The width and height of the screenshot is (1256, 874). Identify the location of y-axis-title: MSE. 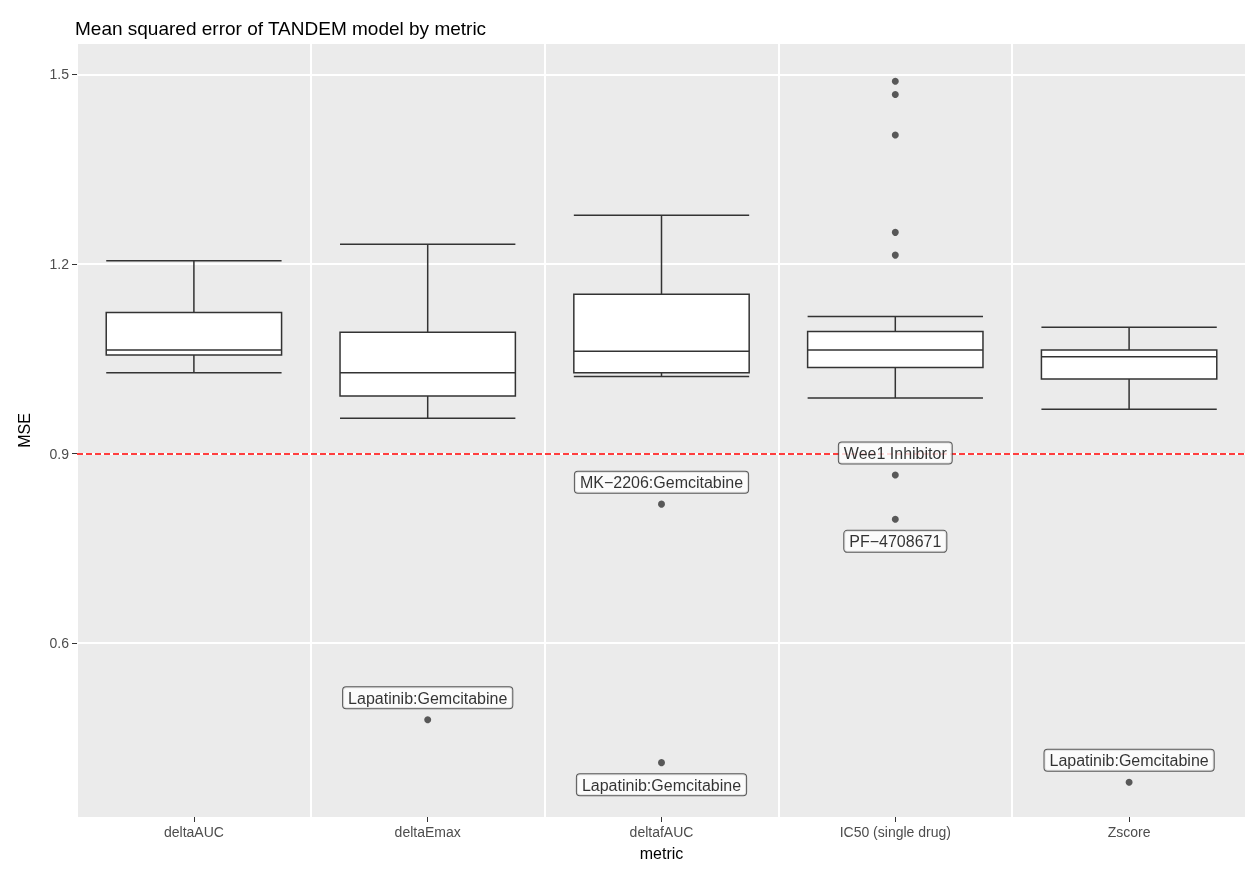
(24, 430).